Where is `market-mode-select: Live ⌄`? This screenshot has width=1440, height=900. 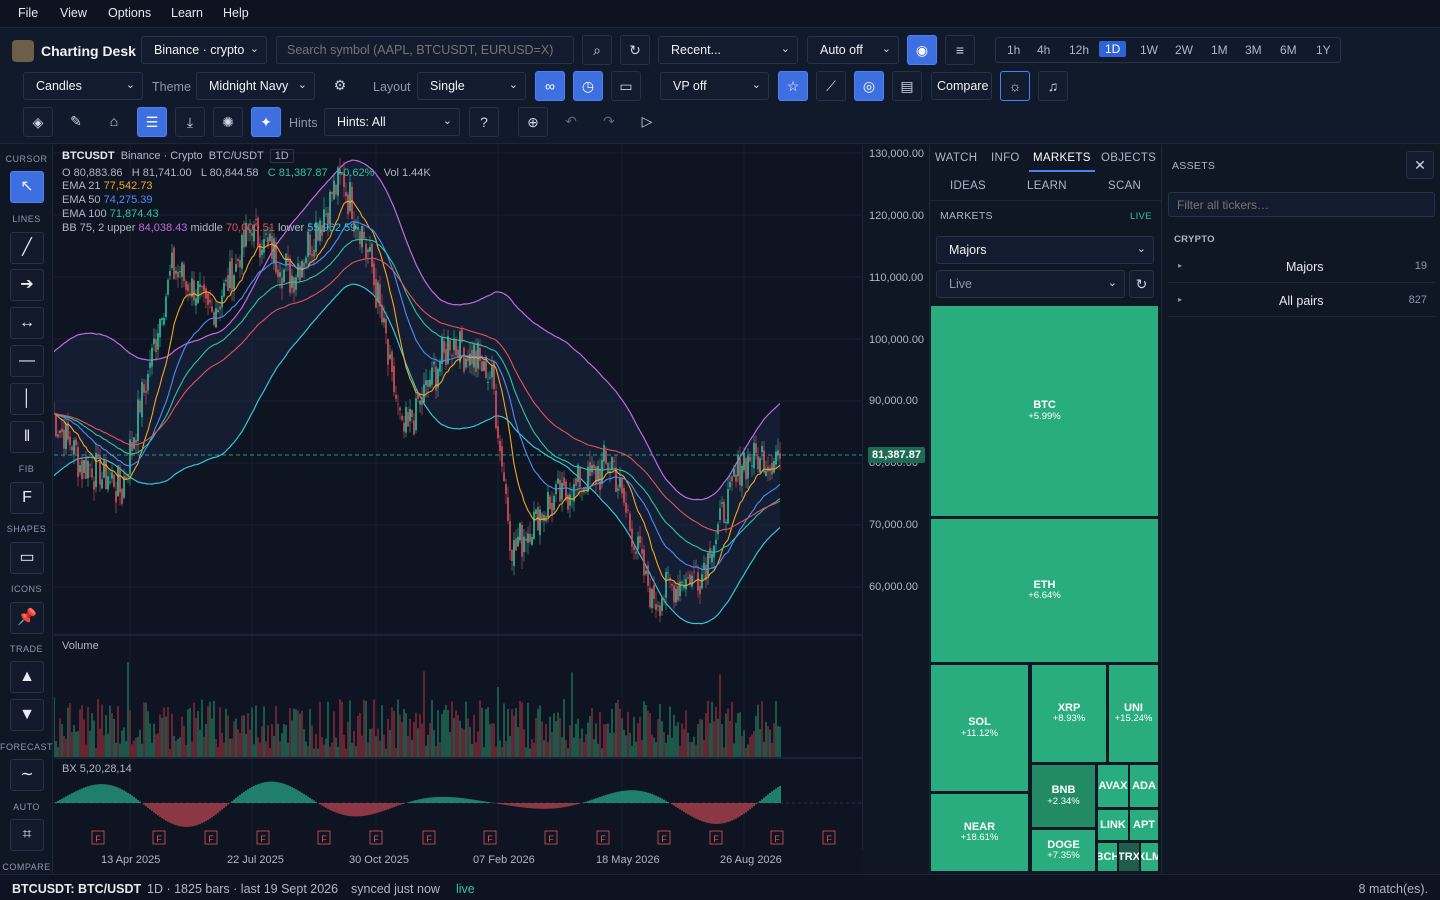 market-mode-select: Live ⌄ is located at coordinates (1030, 284).